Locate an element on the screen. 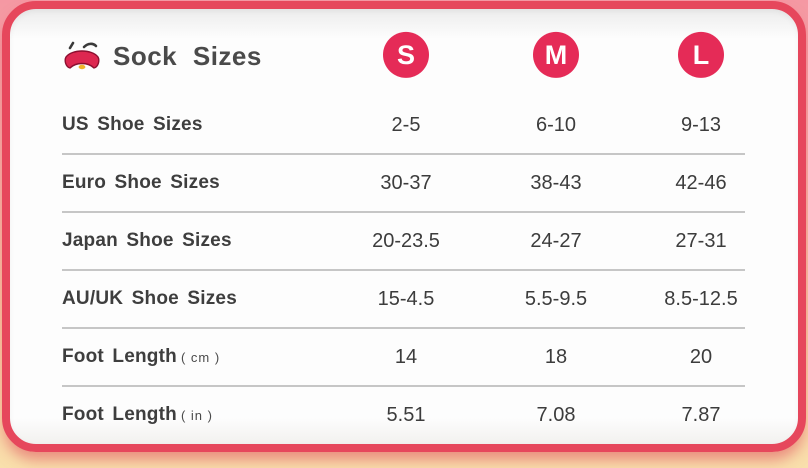  cell-value: 20-23.5 is located at coordinates (406, 240).